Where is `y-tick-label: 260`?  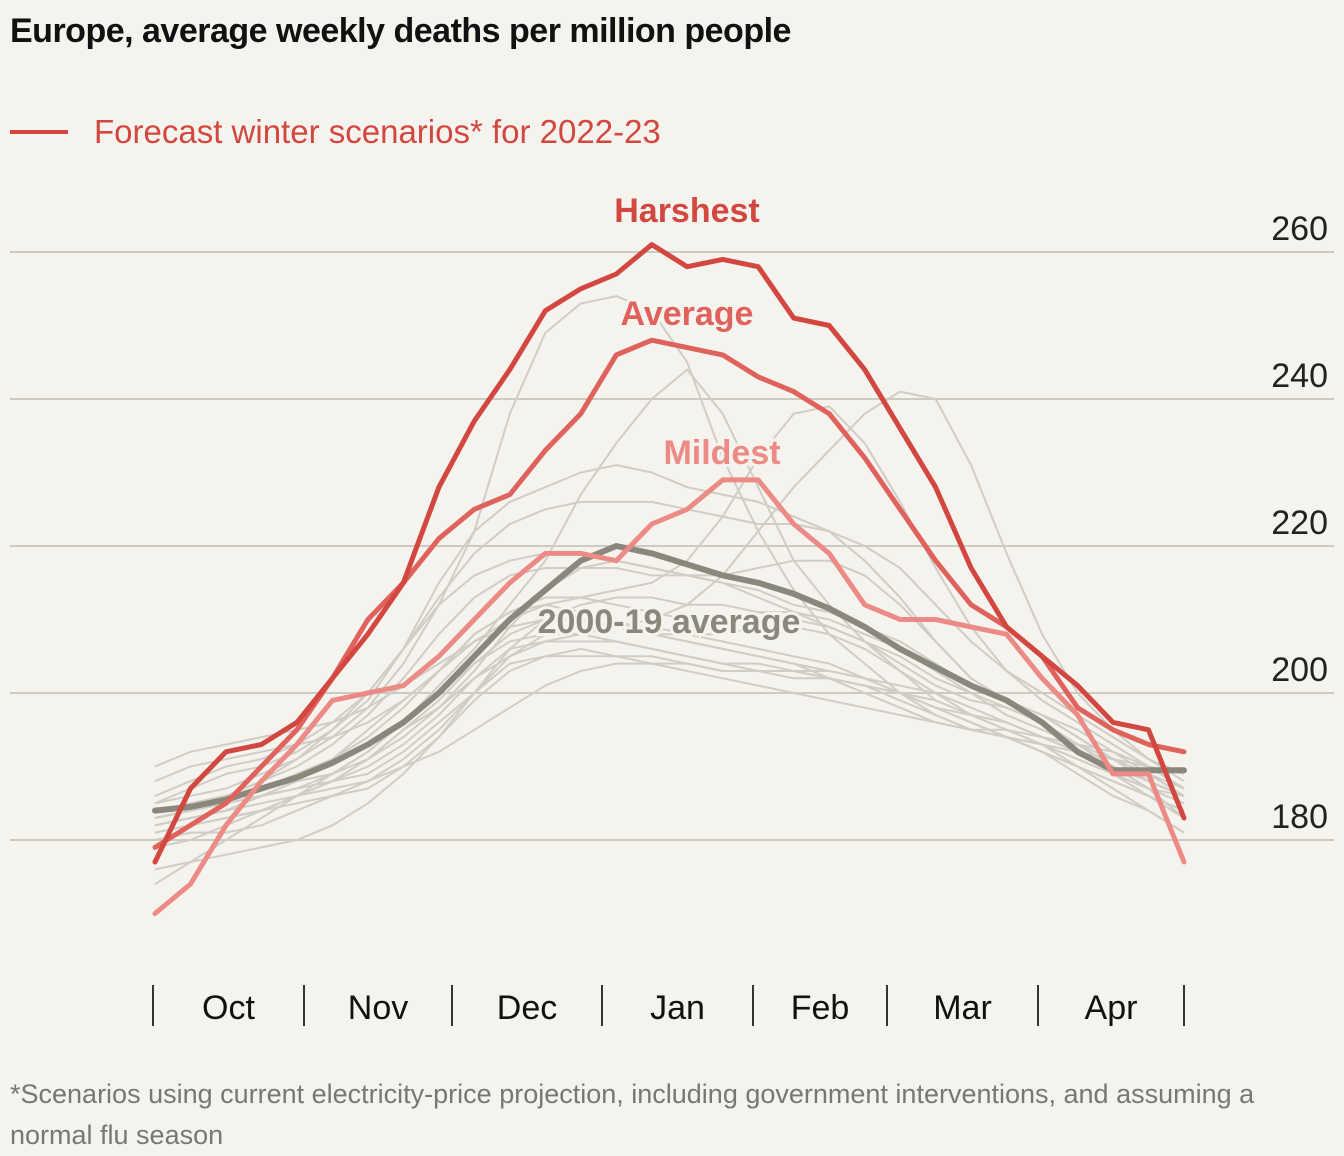 y-tick-label: 260 is located at coordinates (1299, 229).